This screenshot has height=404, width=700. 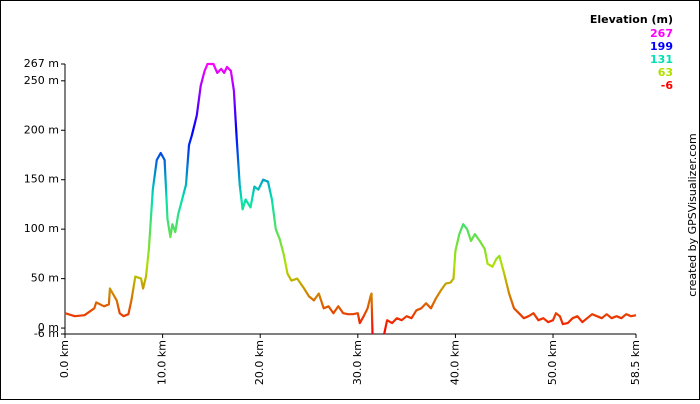 What do you see at coordinates (41, 129) in the screenshot?
I see `y-tick-label: 200 m` at bounding box center [41, 129].